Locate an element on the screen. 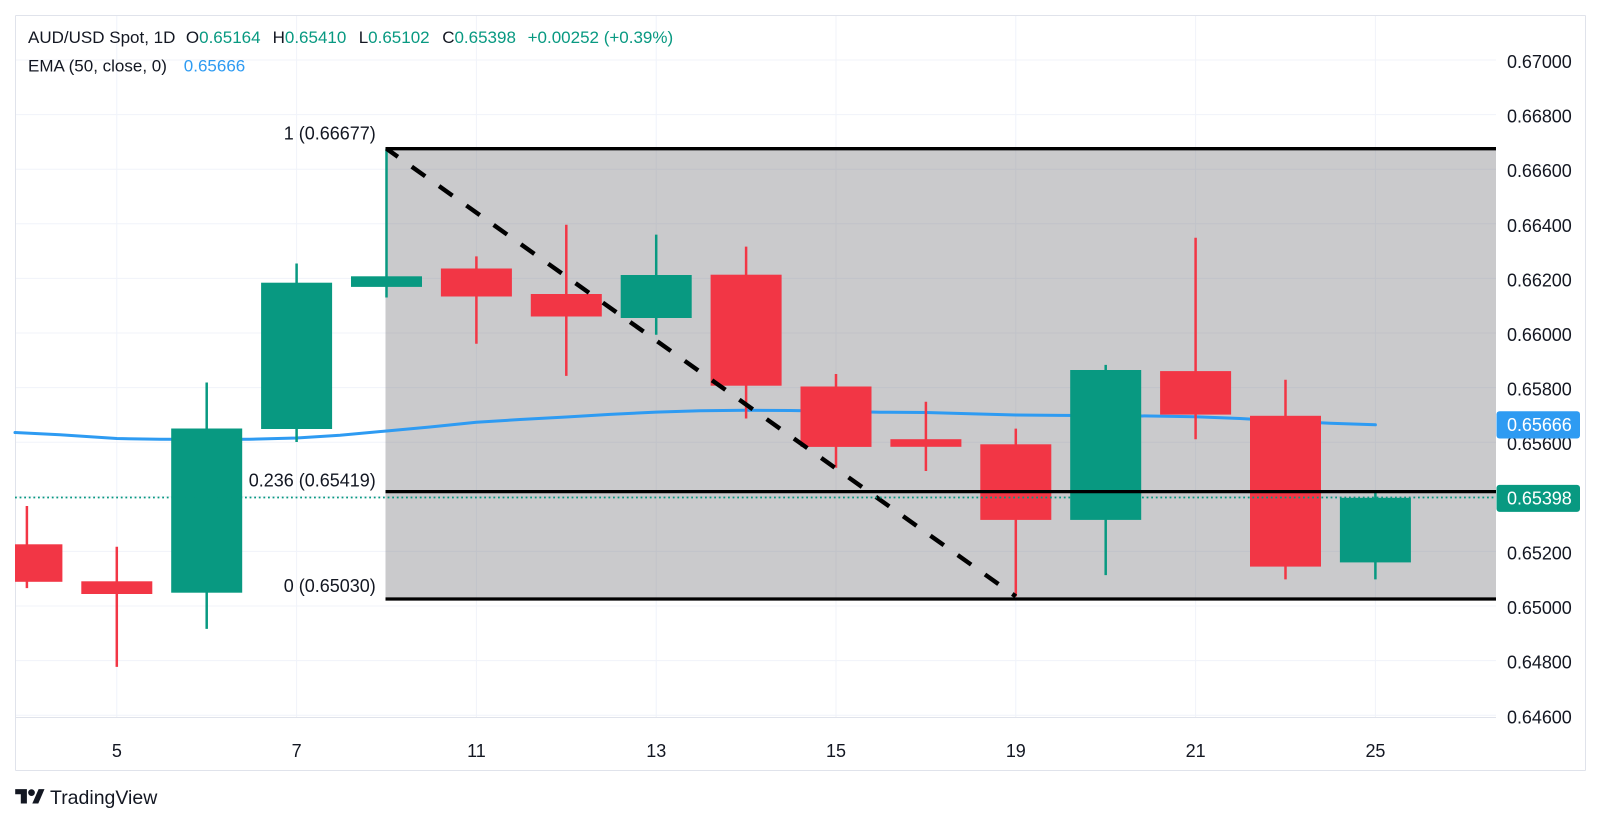 The width and height of the screenshot is (1601, 824). svg-text: L0.65102 is located at coordinates (394, 37).